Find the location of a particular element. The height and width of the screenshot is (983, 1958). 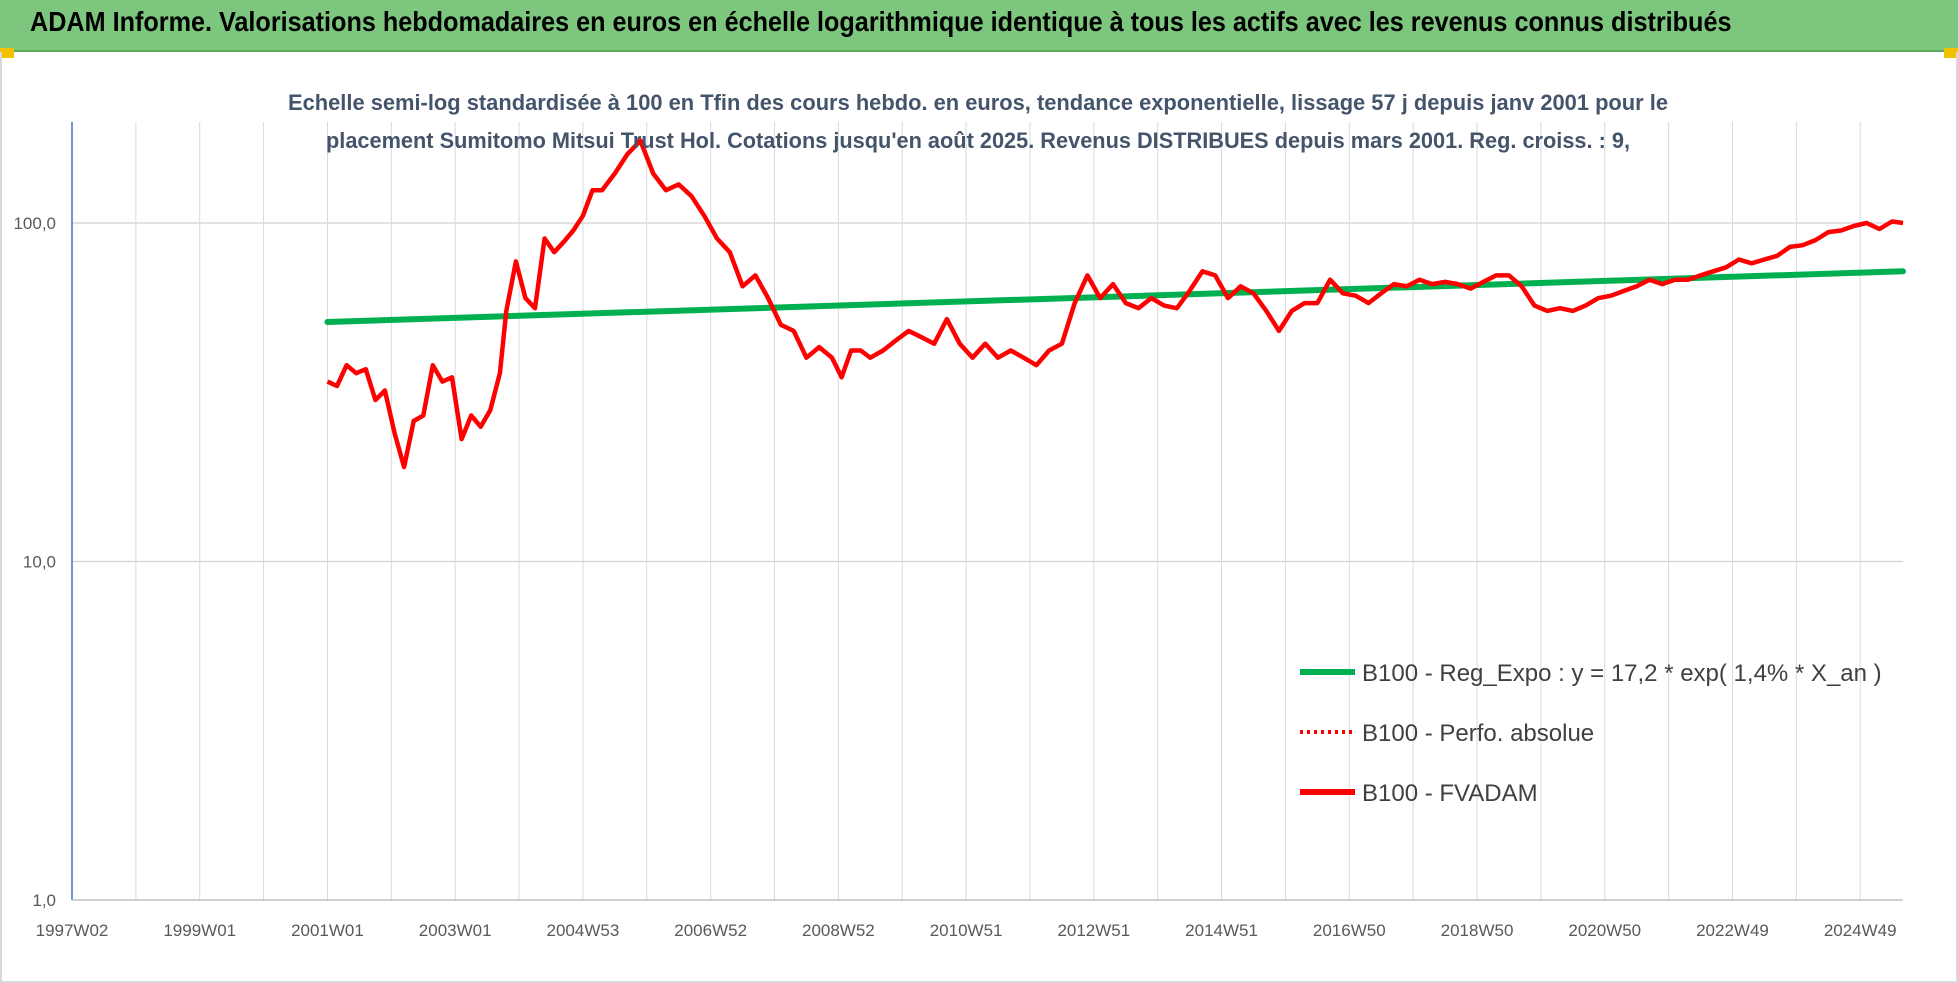

corner-marker-top-right is located at coordinates (1951, 53).